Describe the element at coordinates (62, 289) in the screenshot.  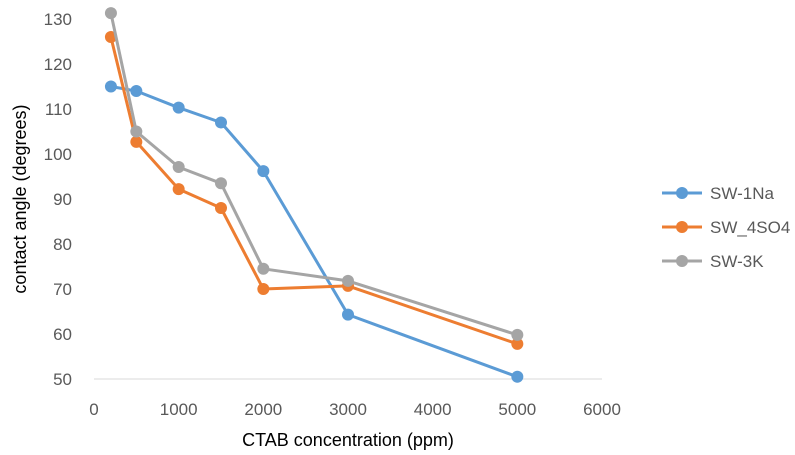
I see `y-tick-label: 70` at that location.